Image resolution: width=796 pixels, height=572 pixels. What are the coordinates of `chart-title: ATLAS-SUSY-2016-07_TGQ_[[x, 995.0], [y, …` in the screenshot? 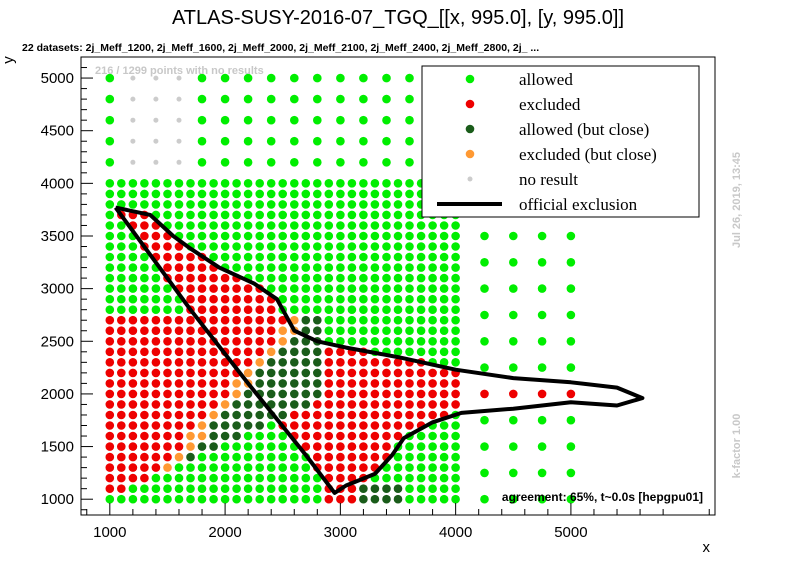 It's located at (398, 18).